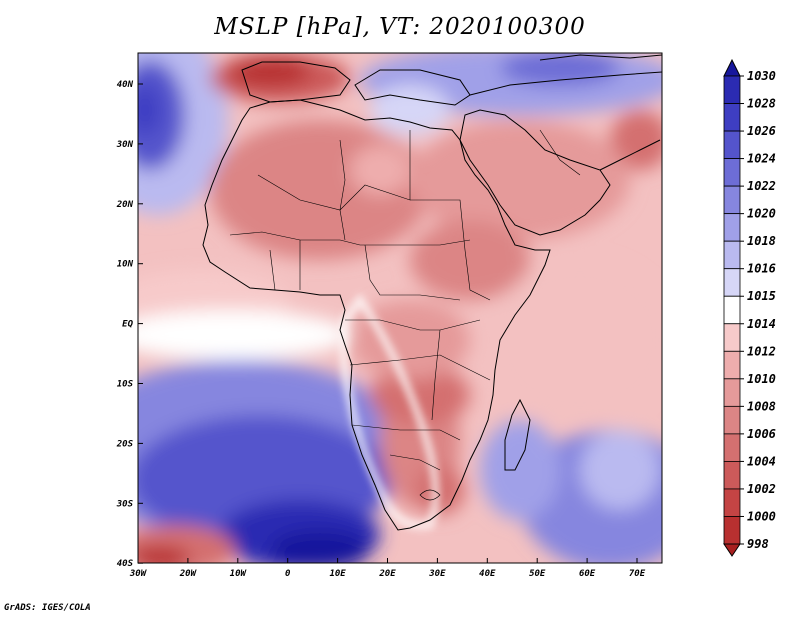 The width and height of the screenshot is (800, 618). I want to click on colorbar-label: 1015, so click(761, 296).